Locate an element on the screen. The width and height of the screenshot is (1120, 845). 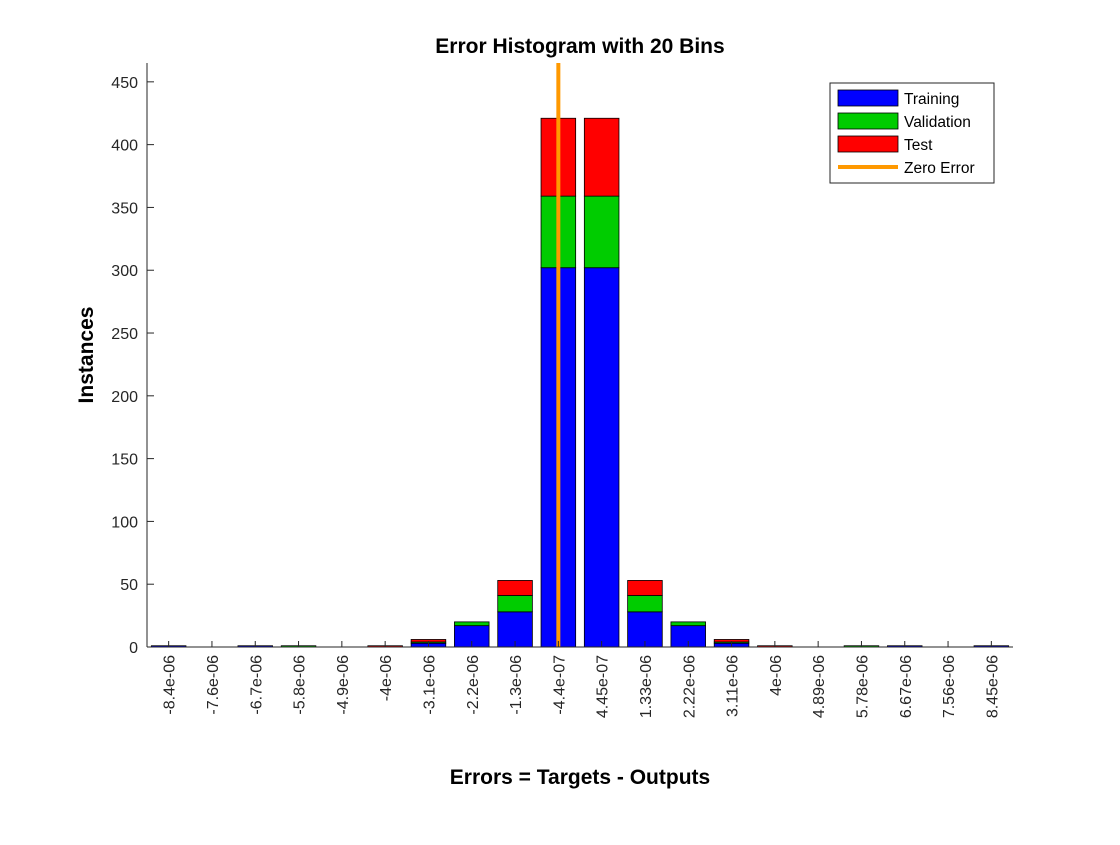
x-tick-label: -4e-06 is located at coordinates (386, 678).